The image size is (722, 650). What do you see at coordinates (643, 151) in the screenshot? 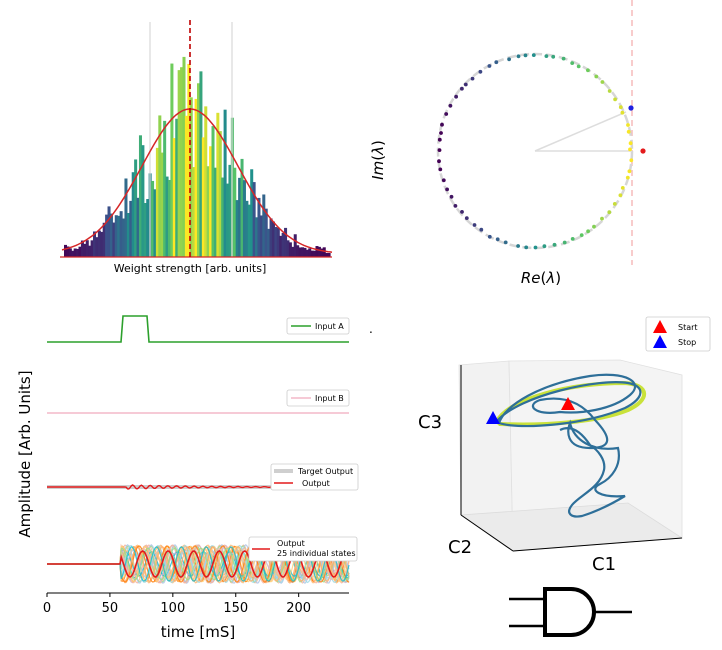
I see `leading-eigenvalue-point` at bounding box center [643, 151].